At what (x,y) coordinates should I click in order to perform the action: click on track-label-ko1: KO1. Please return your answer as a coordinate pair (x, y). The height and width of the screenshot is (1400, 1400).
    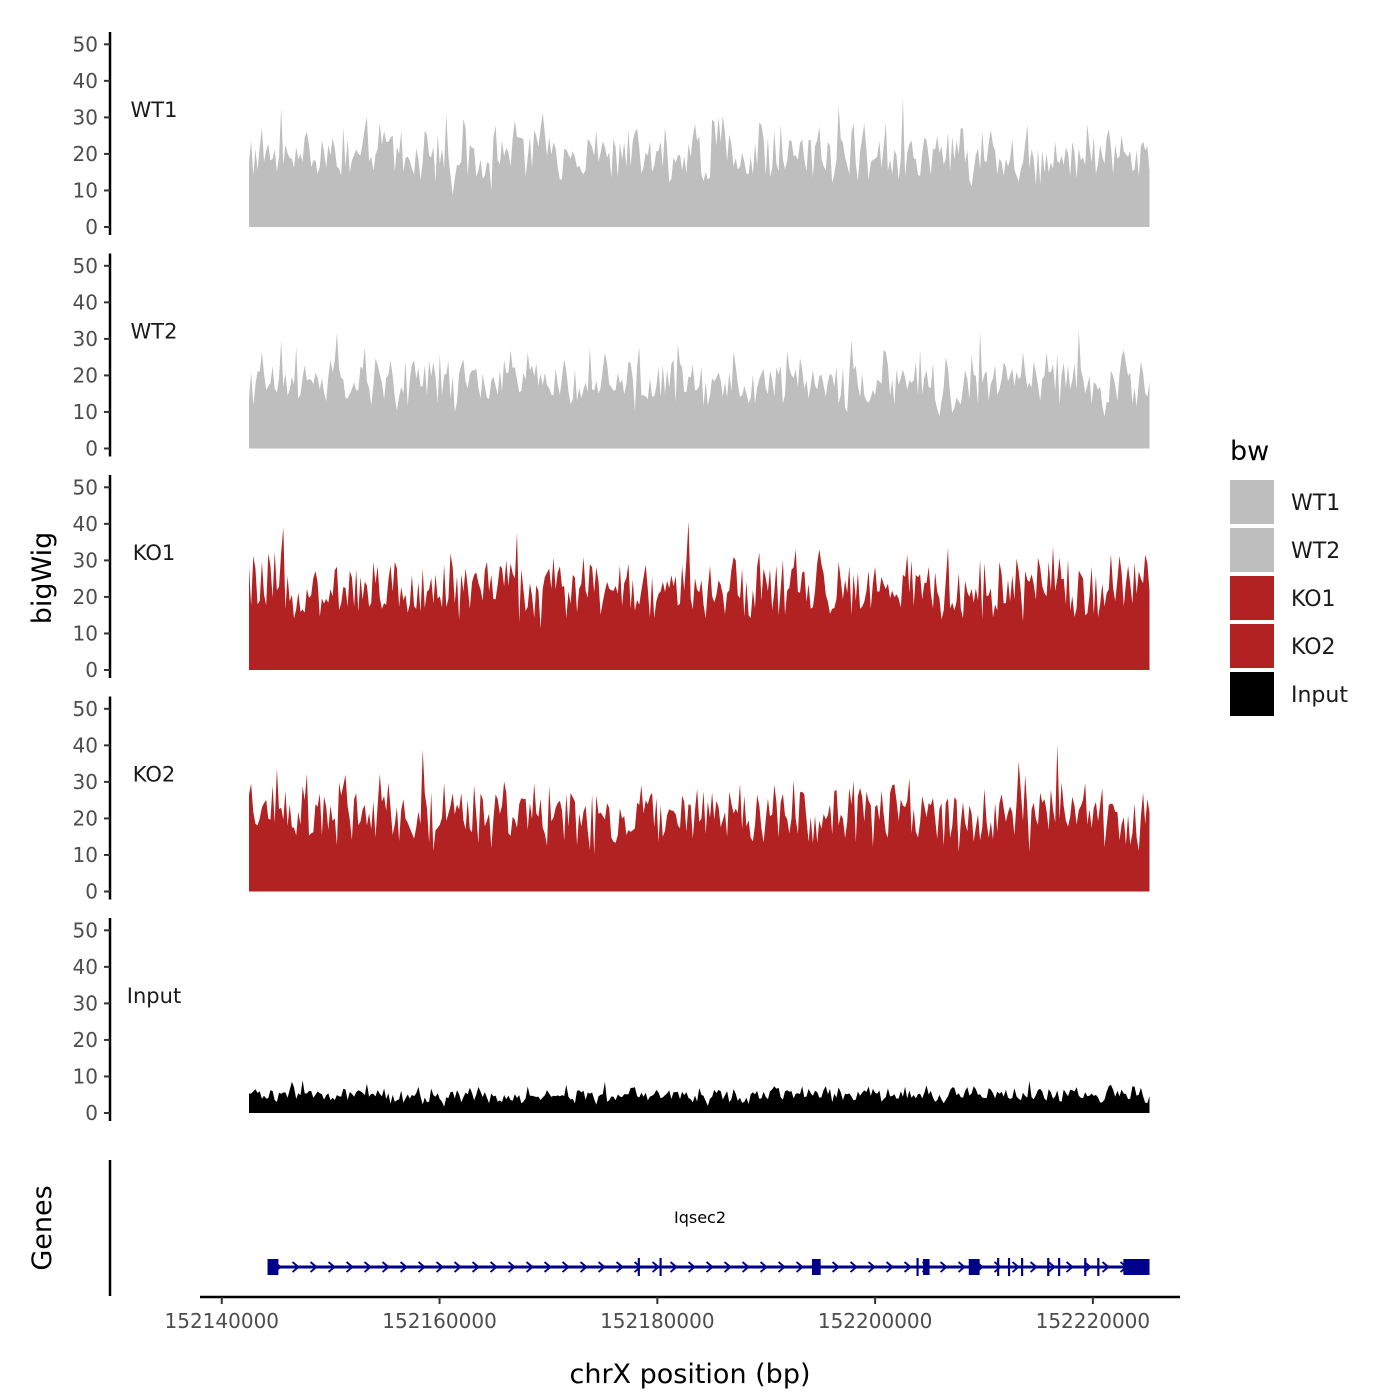
    Looking at the image, I should click on (154, 553).